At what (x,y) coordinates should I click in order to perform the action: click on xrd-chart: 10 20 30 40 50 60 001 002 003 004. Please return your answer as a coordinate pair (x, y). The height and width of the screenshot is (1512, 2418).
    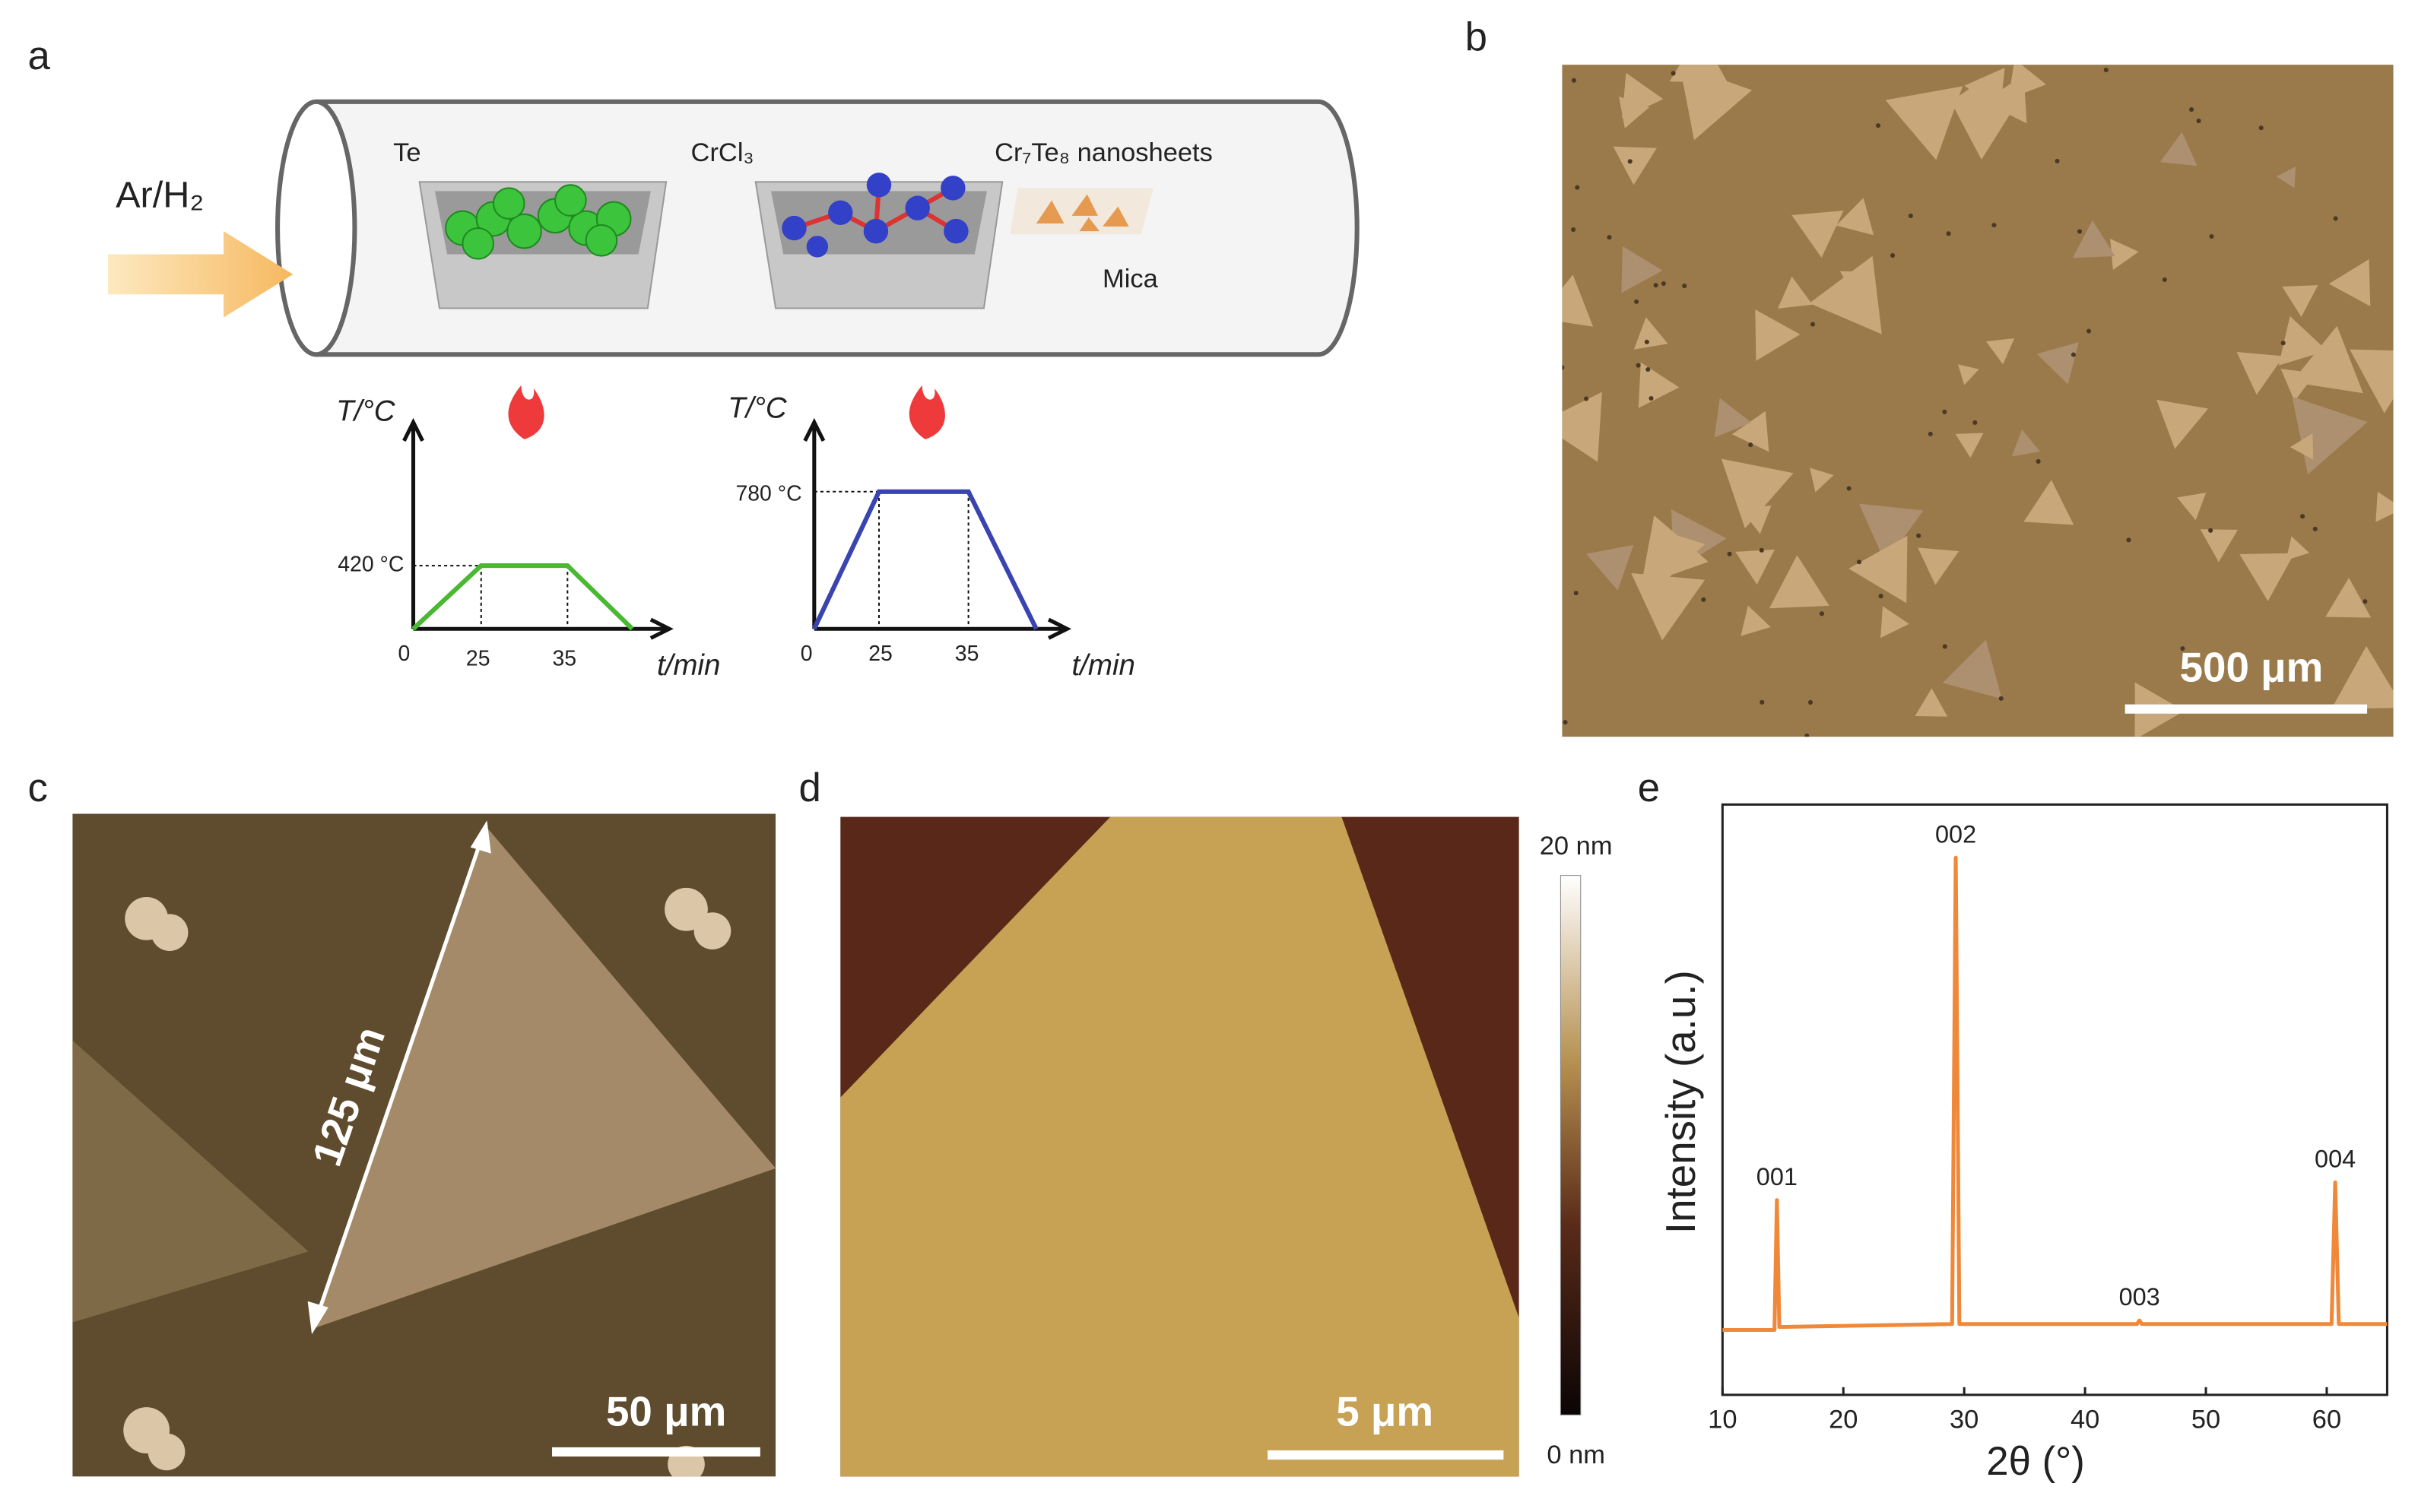
    Looking at the image, I should click on (2048, 1127).